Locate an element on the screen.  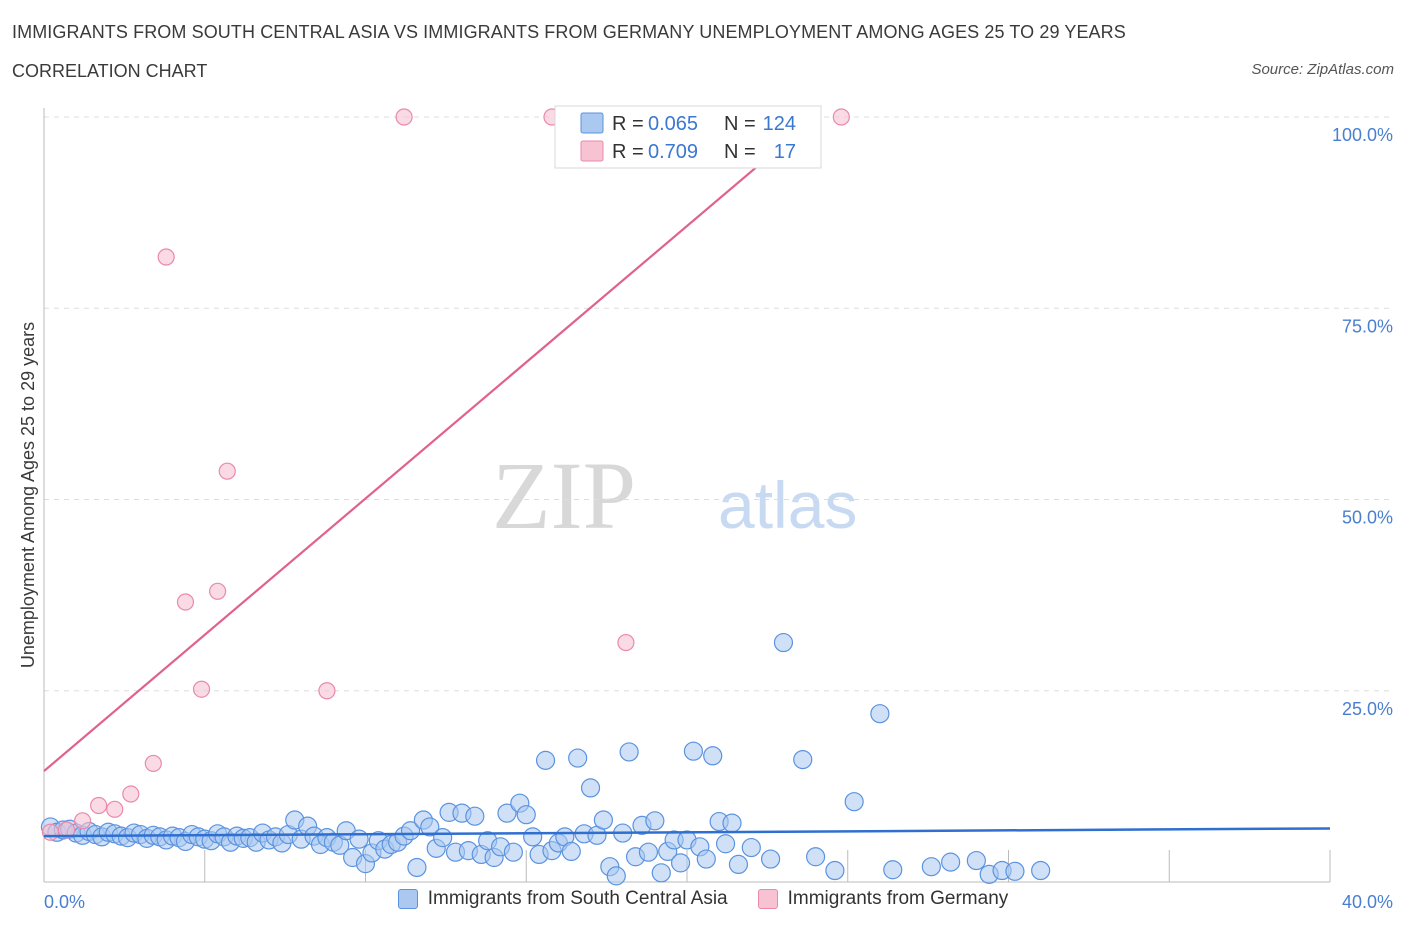
legend-r-label-2: R = is located at coordinates (628, 152).